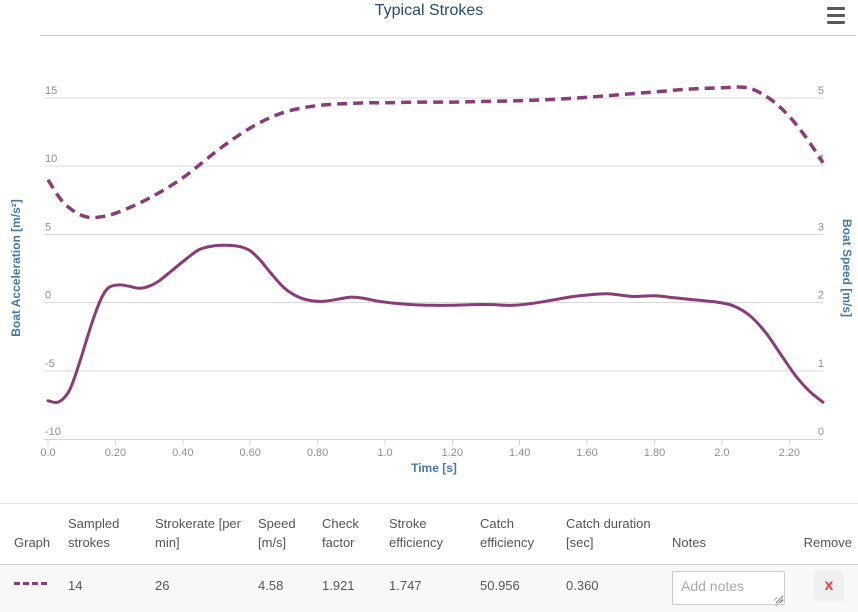 The height and width of the screenshot is (612, 858). I want to click on svg-text: -5, so click(50, 364).